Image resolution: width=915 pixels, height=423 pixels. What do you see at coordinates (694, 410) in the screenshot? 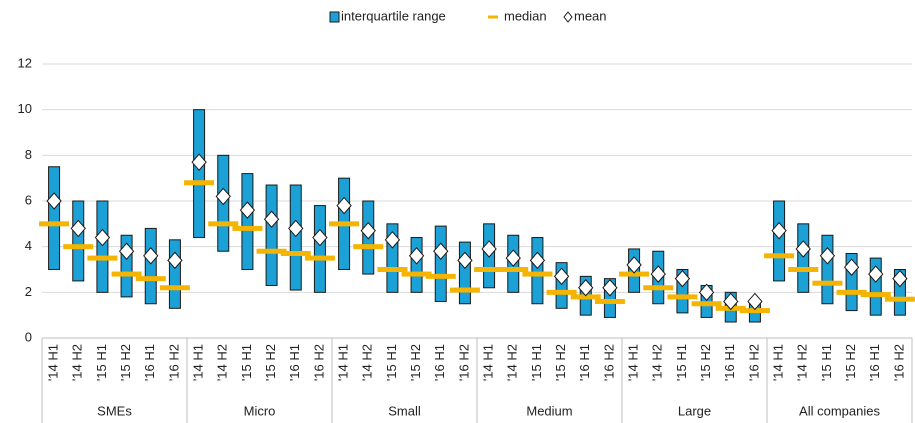
I see `group-label: Large` at bounding box center [694, 410].